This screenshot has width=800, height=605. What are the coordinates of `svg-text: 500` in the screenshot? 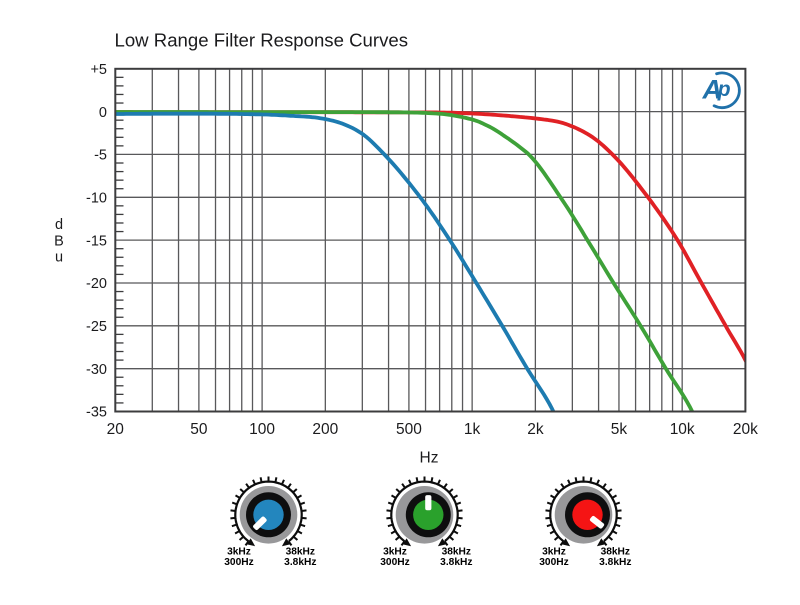 It's located at (409, 429).